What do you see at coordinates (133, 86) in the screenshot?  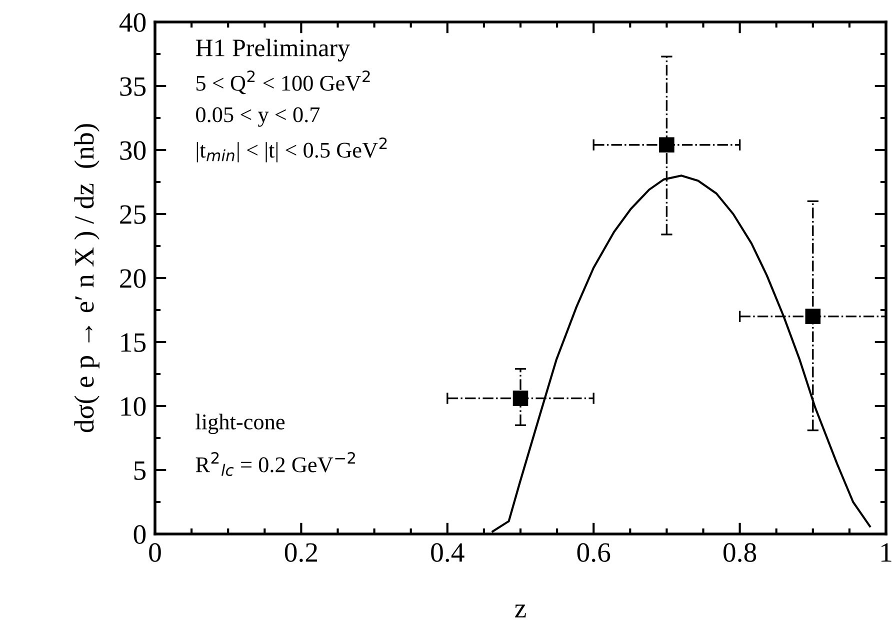 I see `y-tick-label: 35` at bounding box center [133, 86].